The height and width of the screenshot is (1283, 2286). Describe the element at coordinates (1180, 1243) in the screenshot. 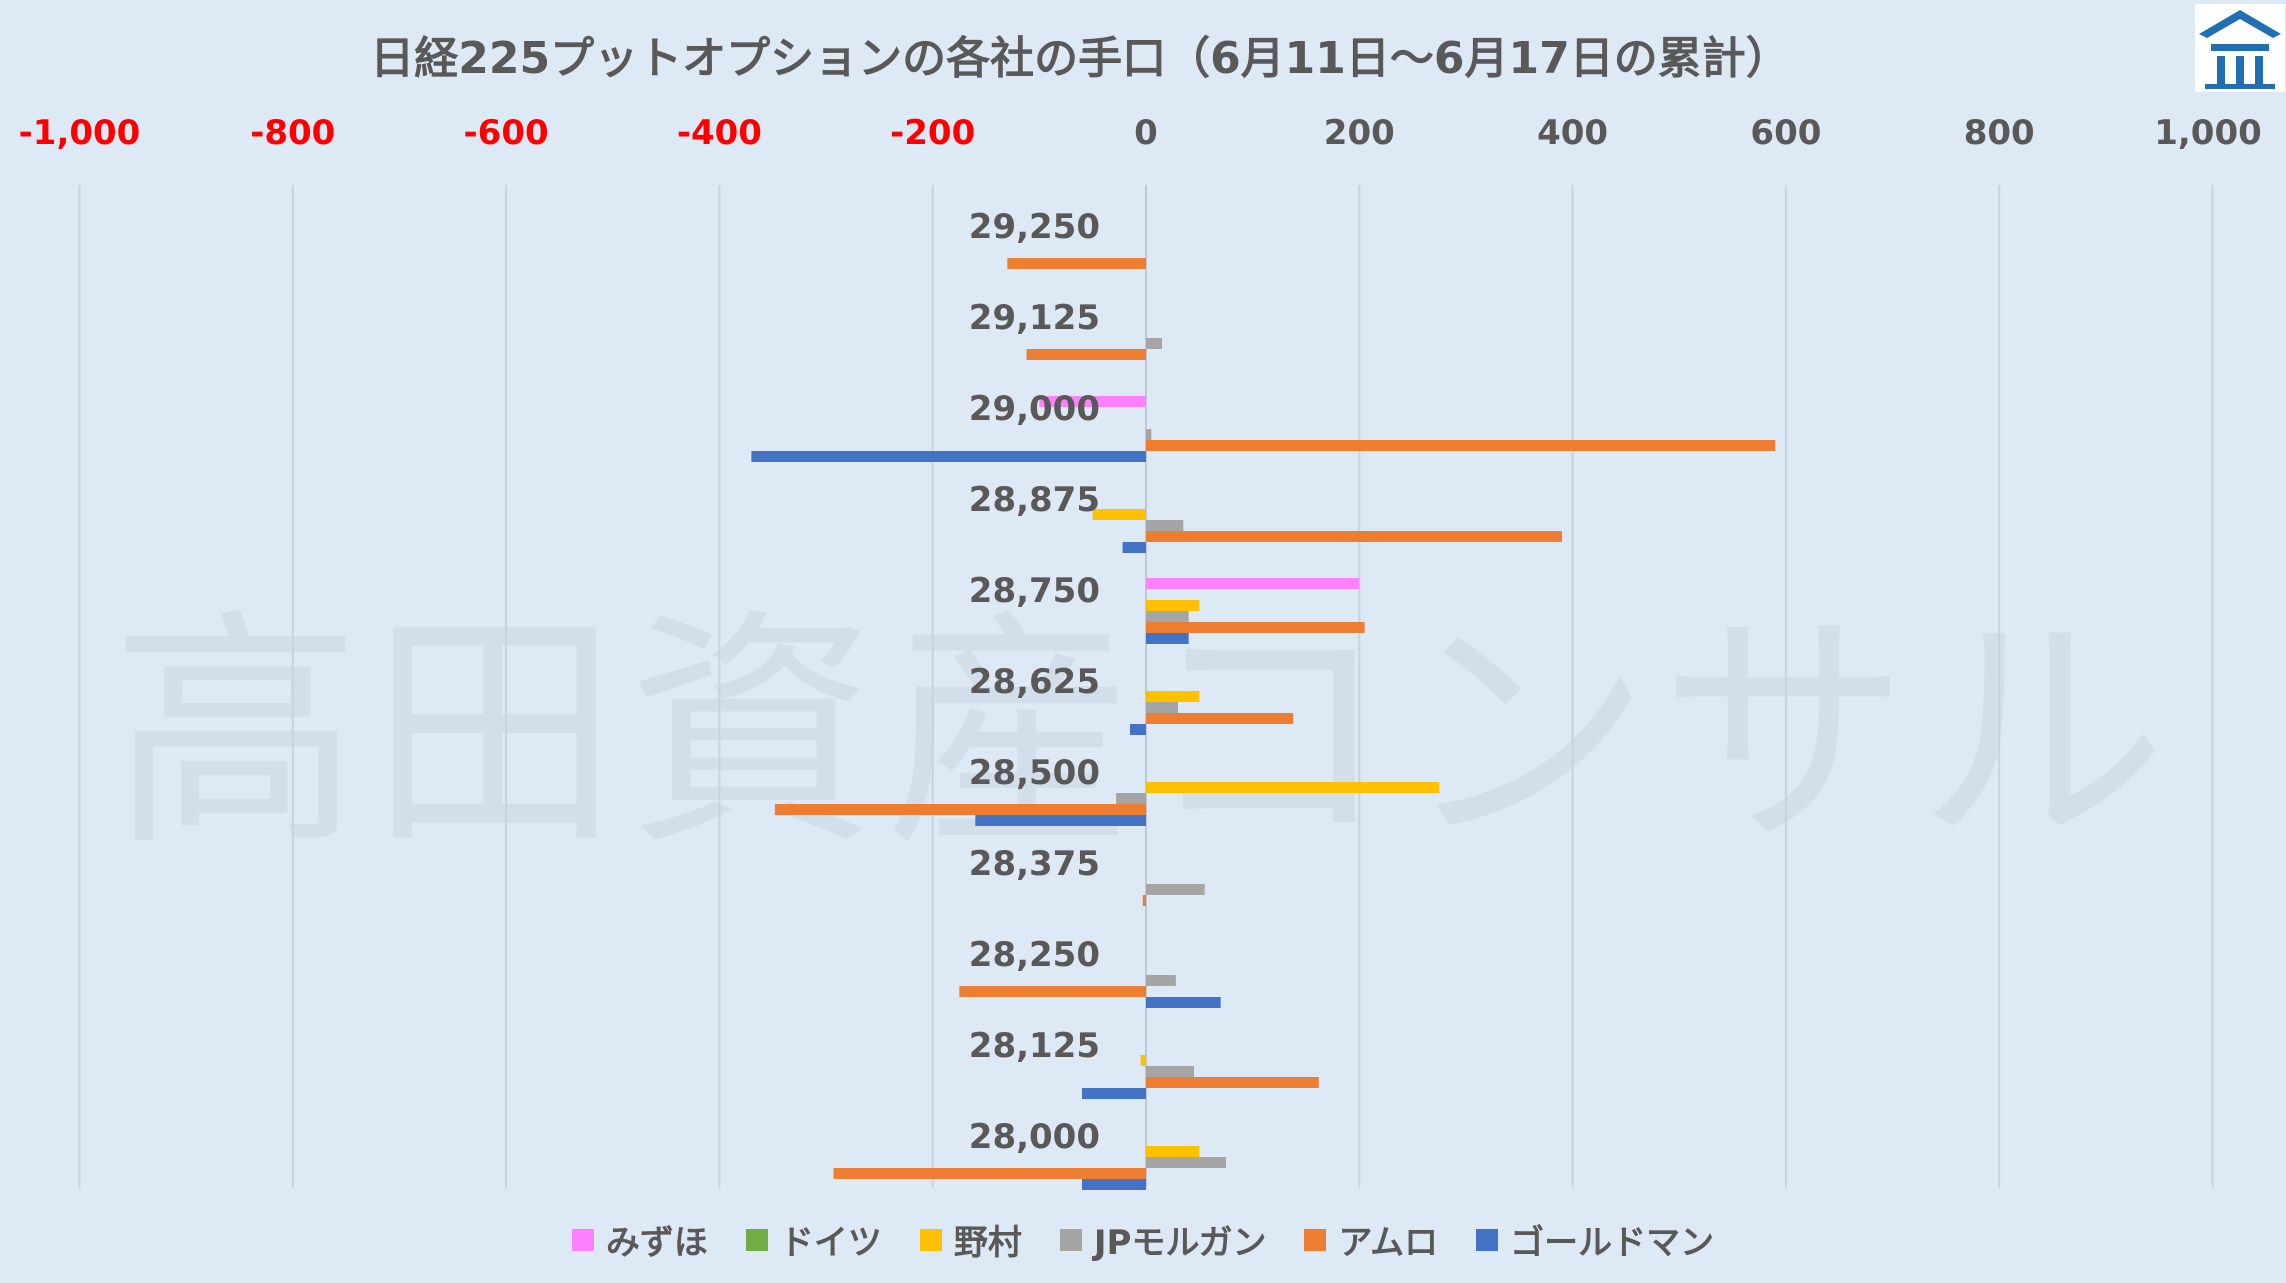

I see `legend-label: JPモルガン` at that location.